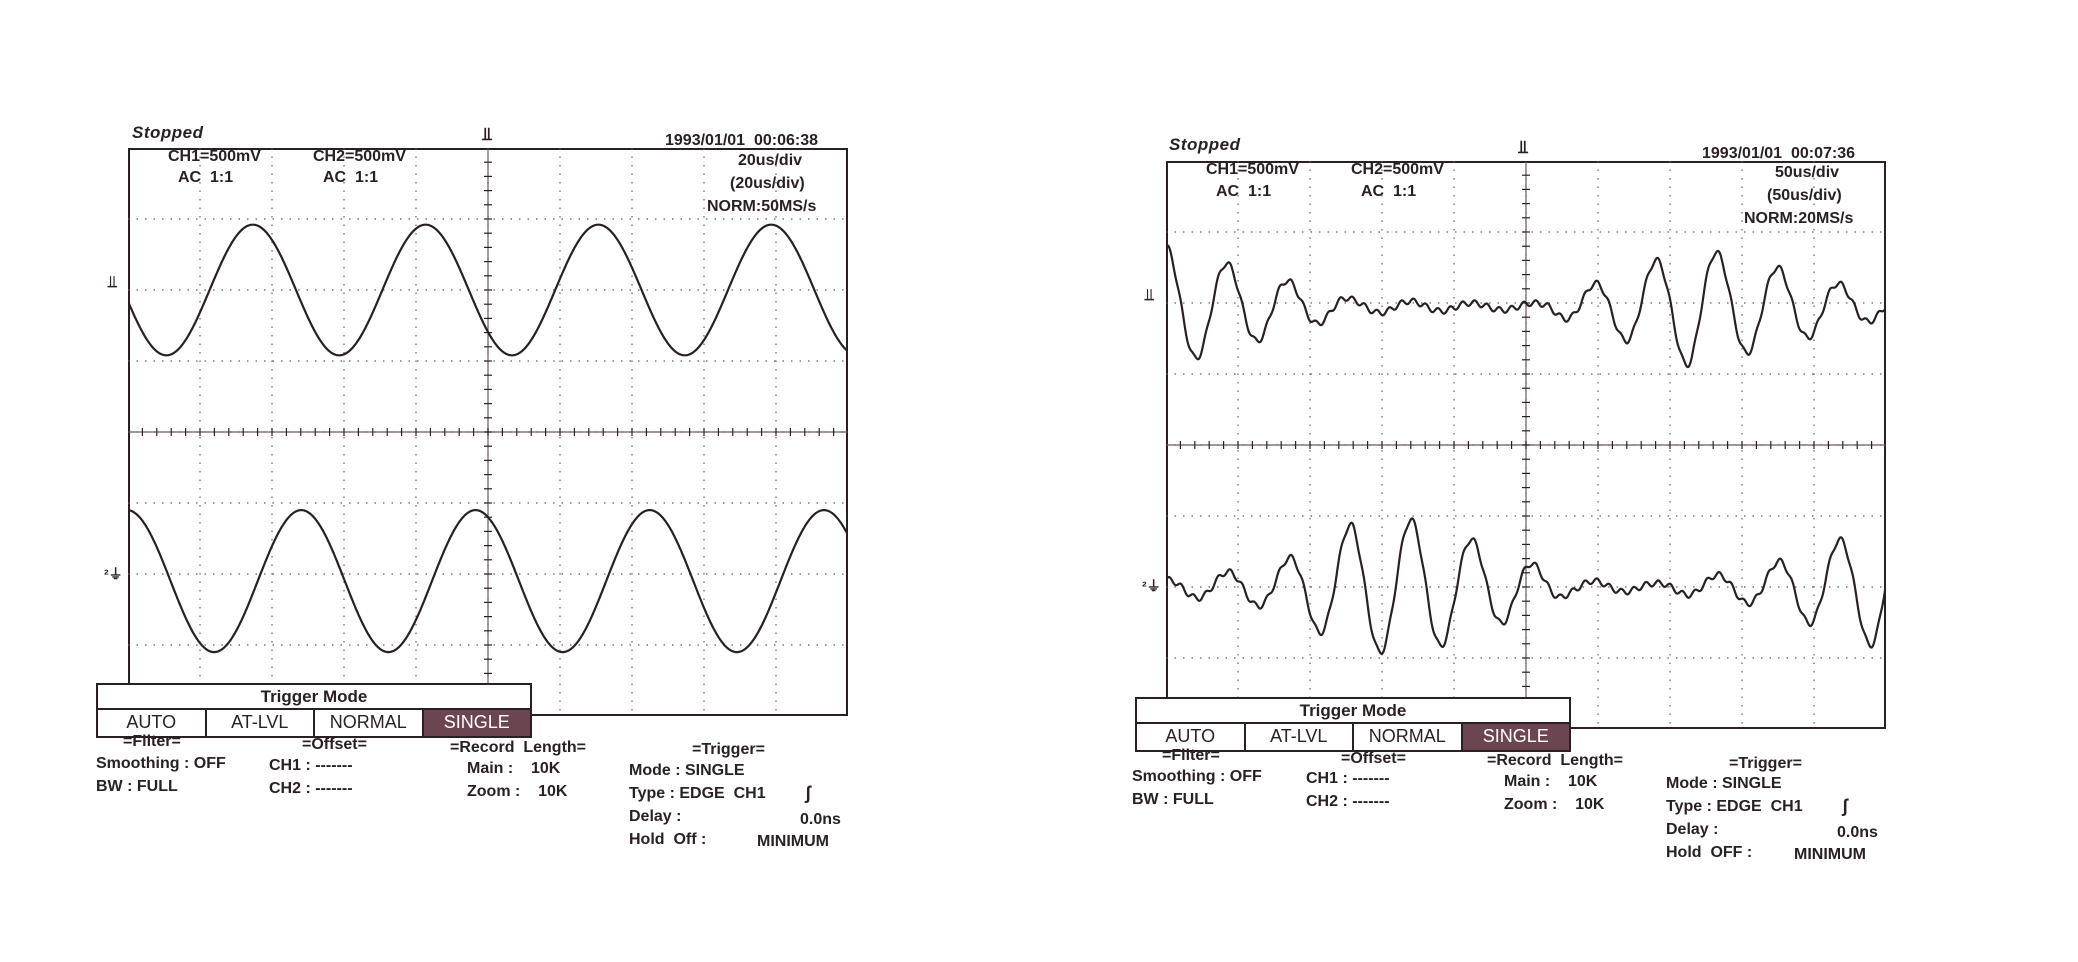 The image size is (2078, 962). Describe the element at coordinates (767, 183) in the screenshot. I see `timebase-zoom-label: (20us/div)` at that location.